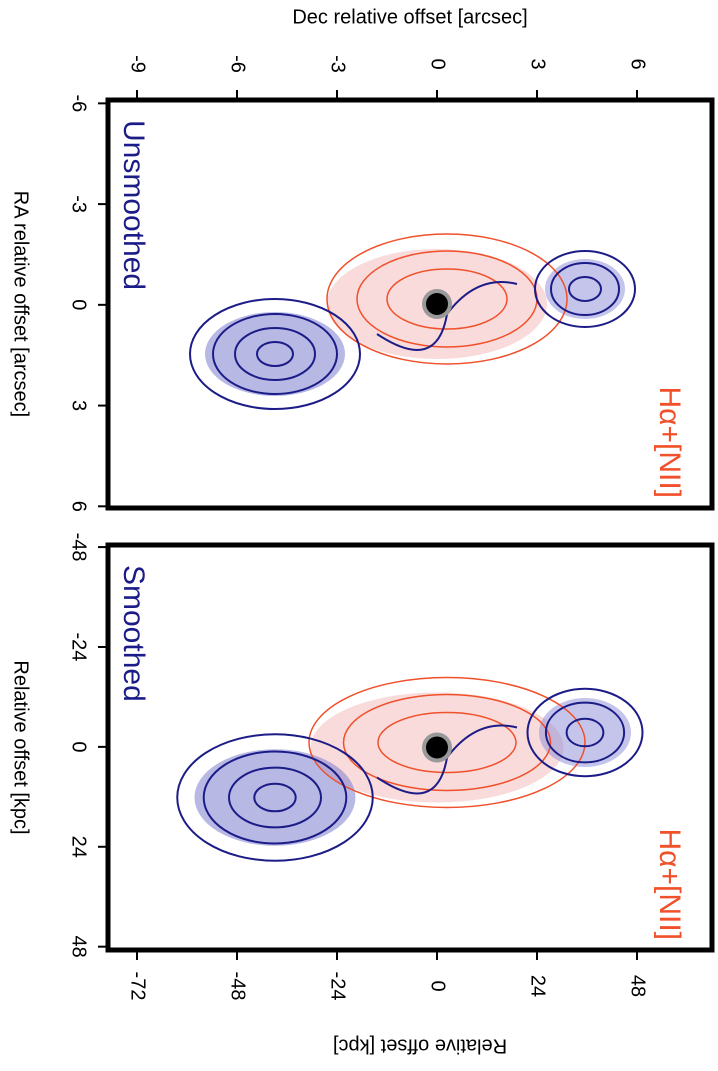  I want to click on x-tick-label: -3, so click(338, 64).